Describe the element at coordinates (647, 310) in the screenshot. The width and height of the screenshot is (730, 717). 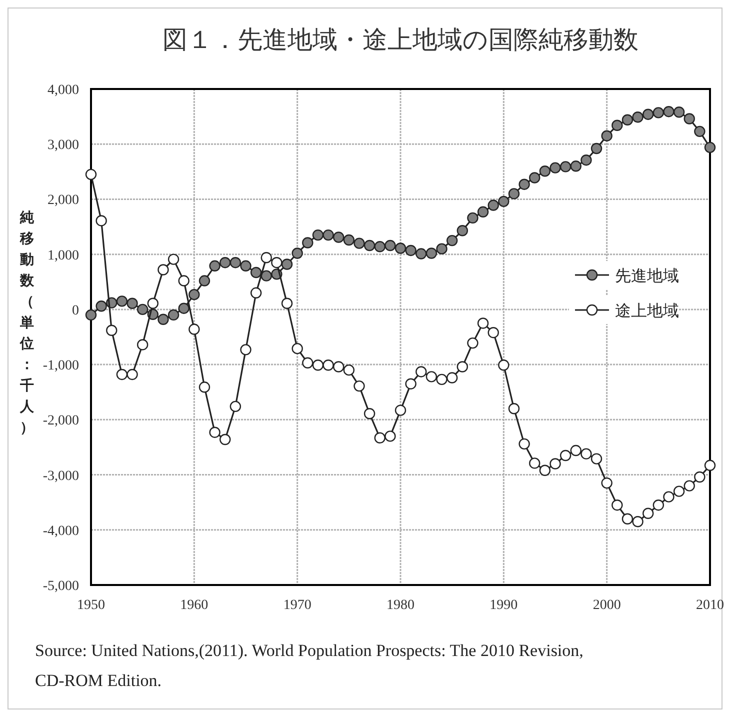
I see `legend-label: 途上地域` at that location.